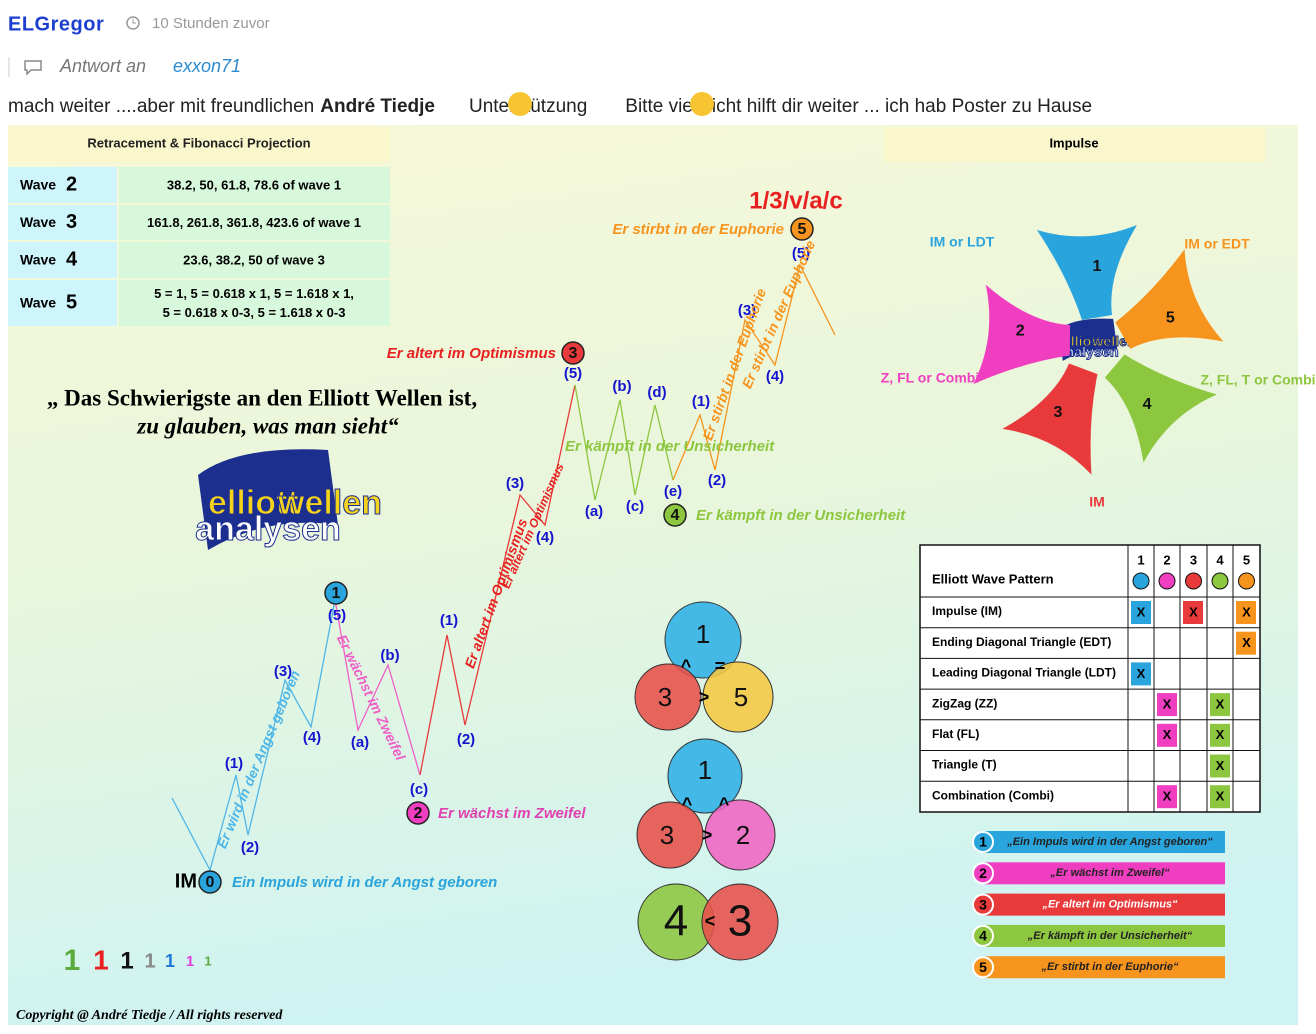 This screenshot has width=1316, height=1034. Describe the element at coordinates (1220, 559) in the screenshot. I see `pattern-col: 4` at that location.